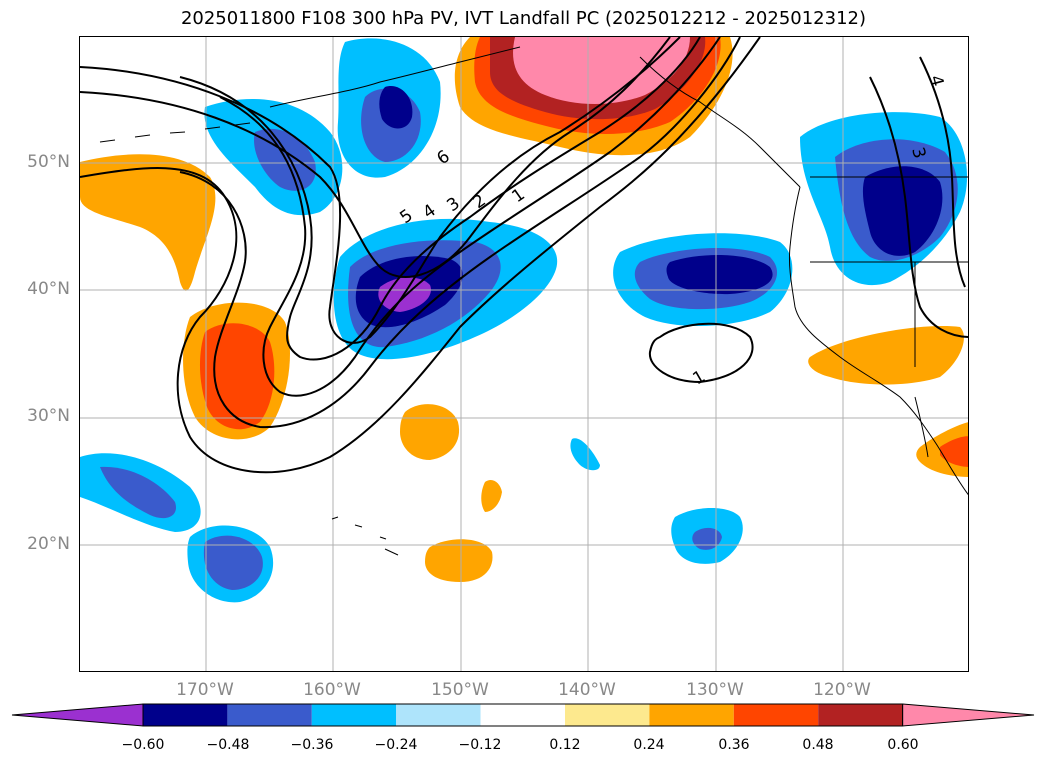  Describe the element at coordinates (48, 162) in the screenshot. I see `lat-label-50n: 50°N` at that location.